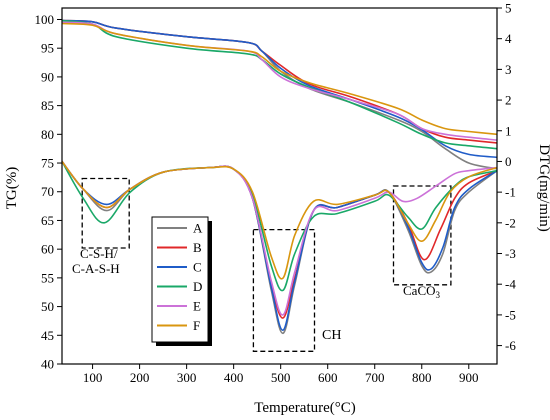 The image size is (550, 420). Describe the element at coordinates (508, 161) in the screenshot. I see `y-right-tick-label: 0` at that location.